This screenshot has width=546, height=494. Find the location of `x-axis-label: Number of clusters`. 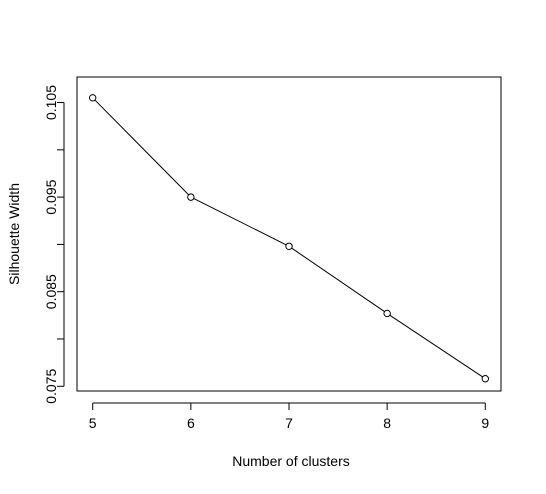

x-axis-label: Number of clusters is located at coordinates (290, 461).